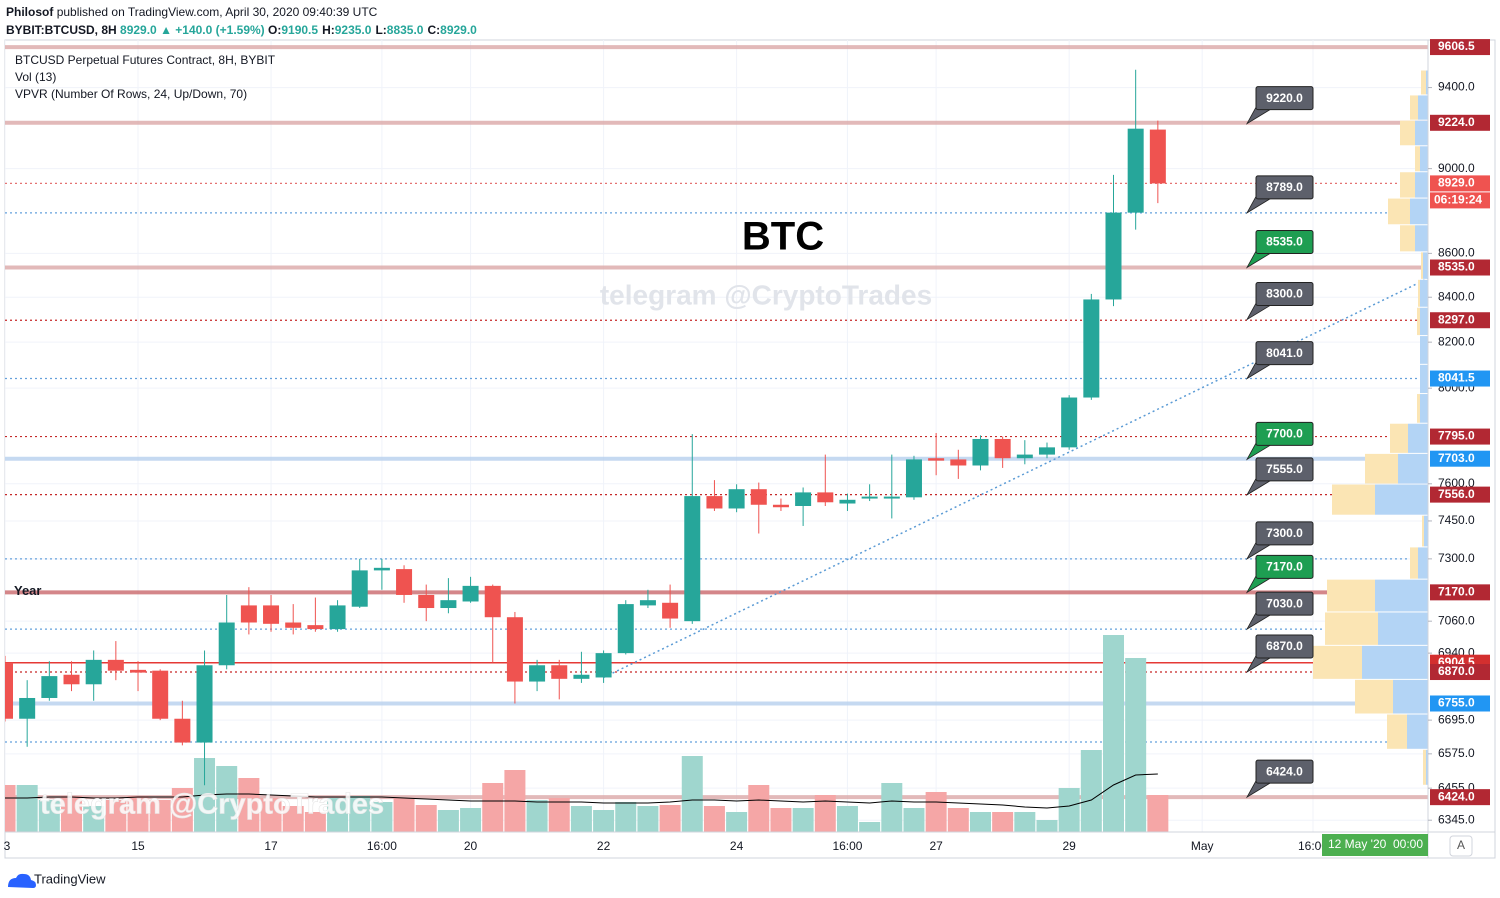 The height and width of the screenshot is (898, 1500). Describe the element at coordinates (138, 846) in the screenshot. I see `x-tick-label: 15` at that location.